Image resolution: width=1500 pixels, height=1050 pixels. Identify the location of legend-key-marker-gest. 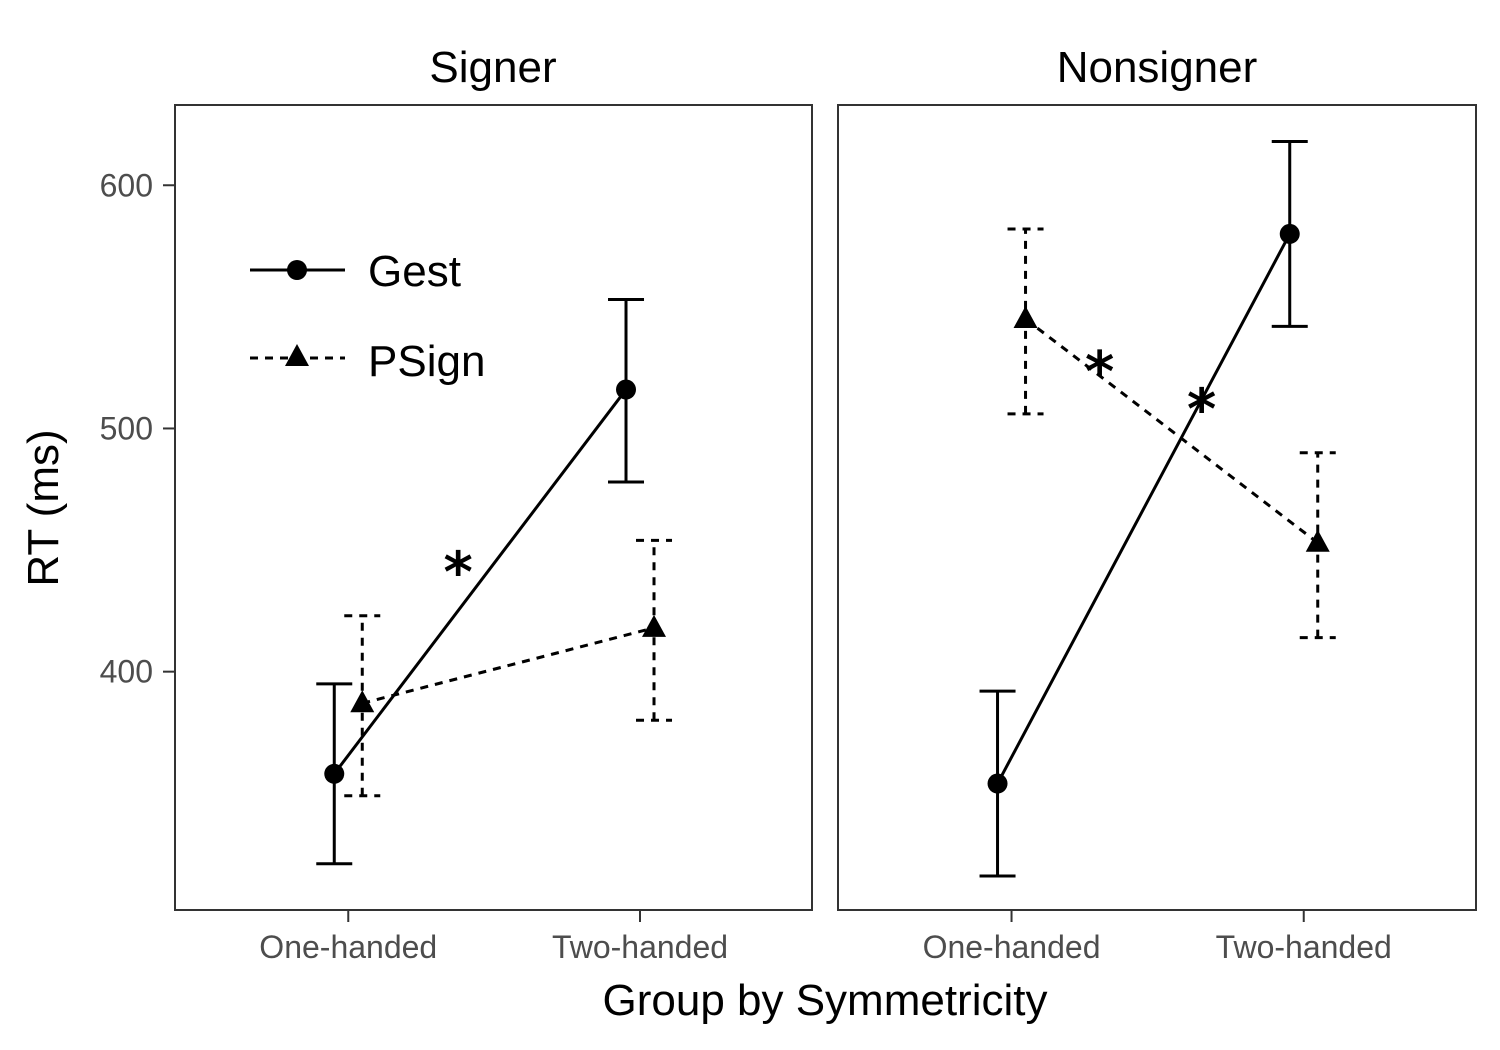
(297, 270).